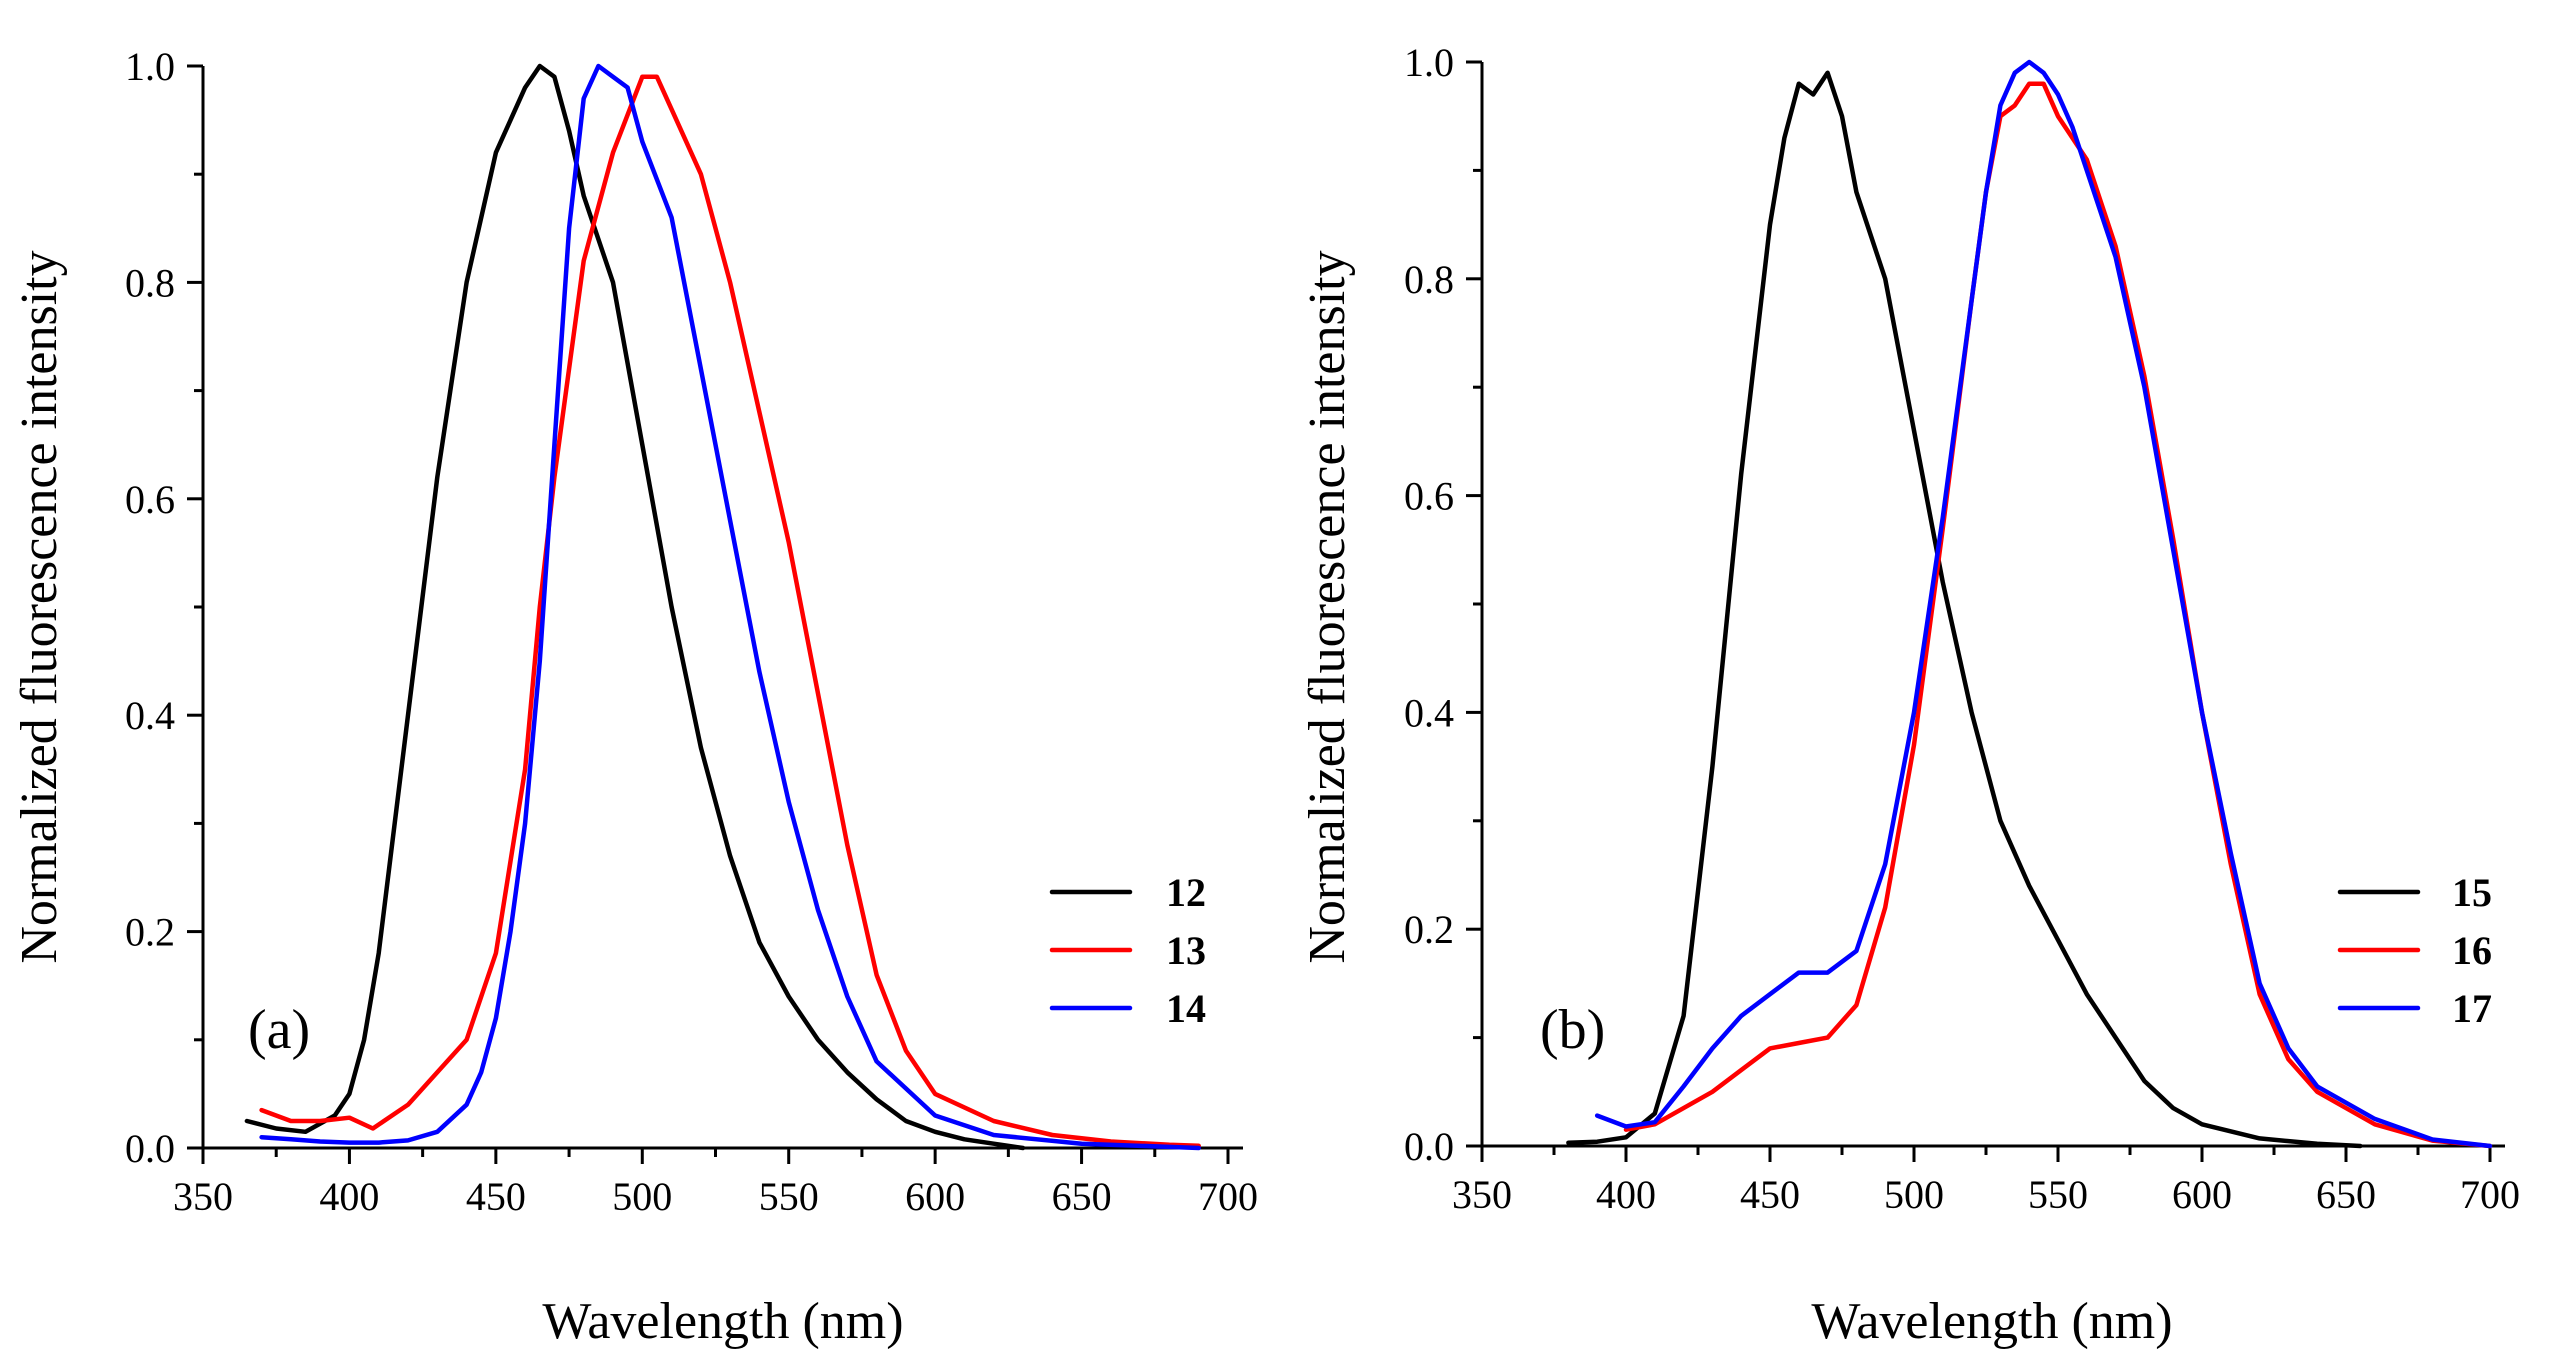  I want to click on panel-b-legend: 15 16 17, so click(2414, 950).